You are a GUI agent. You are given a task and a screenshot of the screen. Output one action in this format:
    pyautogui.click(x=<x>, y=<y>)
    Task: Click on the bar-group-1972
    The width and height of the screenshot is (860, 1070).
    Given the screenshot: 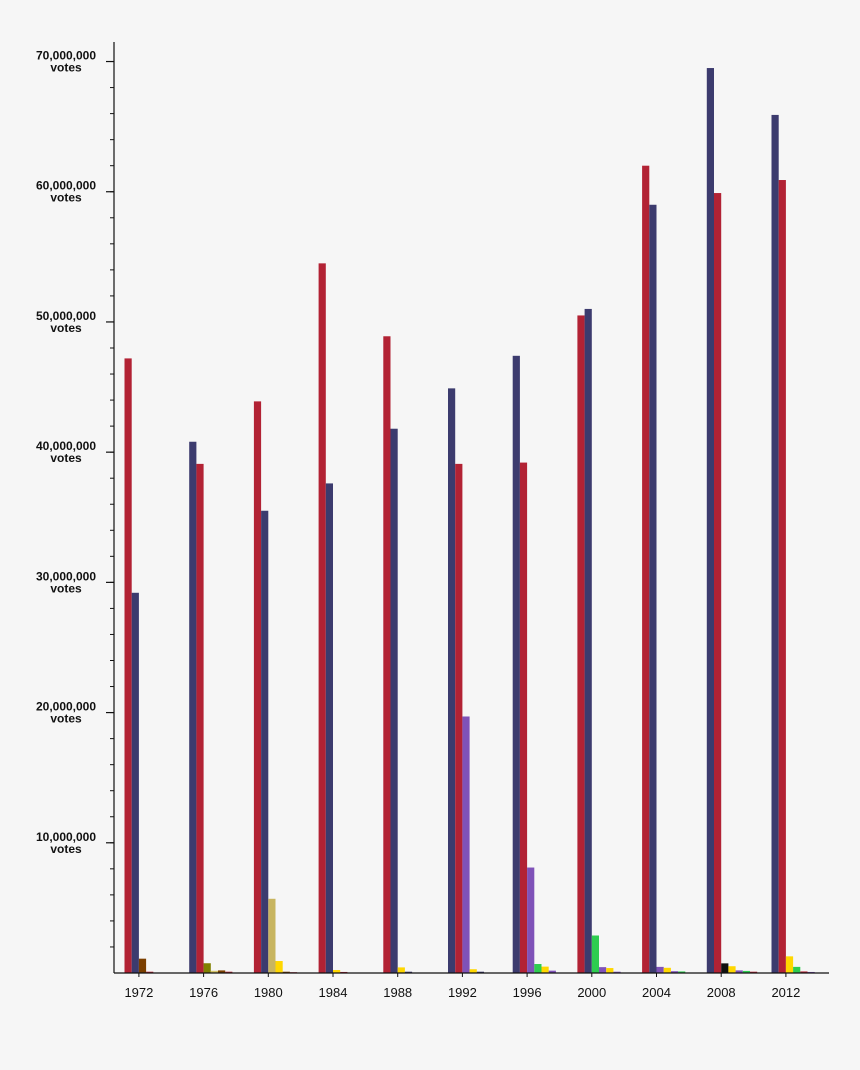 What is the action you would take?
    pyautogui.click(x=139, y=665)
    